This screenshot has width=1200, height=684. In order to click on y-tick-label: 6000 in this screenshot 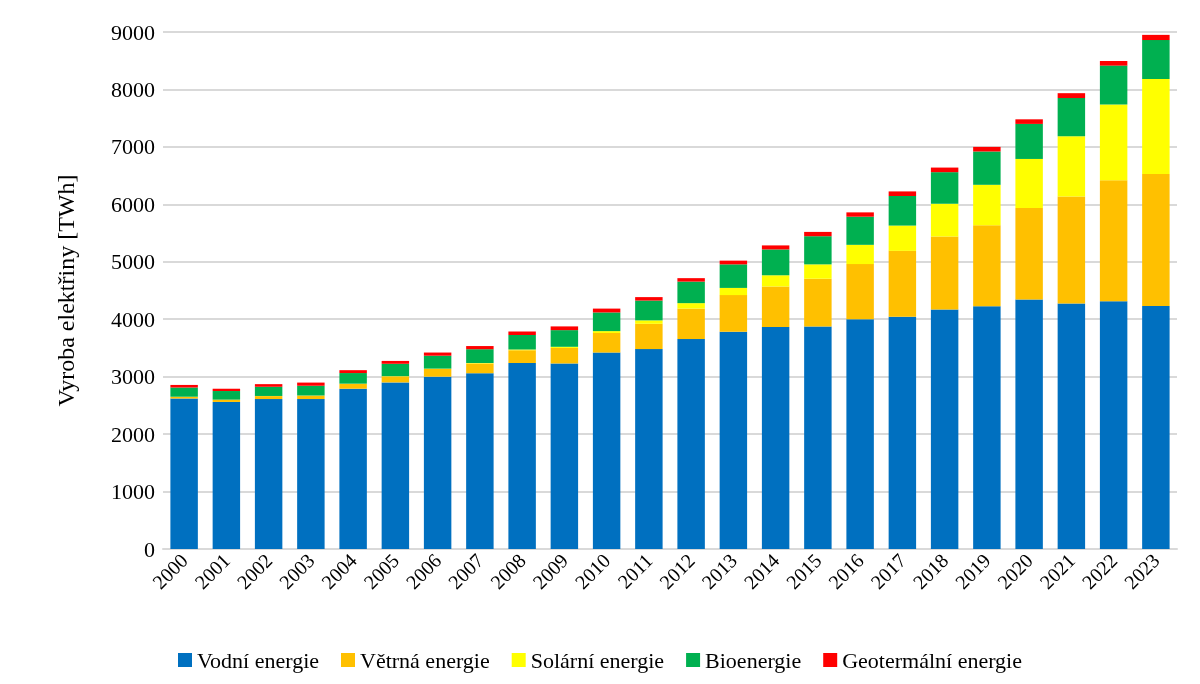, I will do `click(133, 204)`.